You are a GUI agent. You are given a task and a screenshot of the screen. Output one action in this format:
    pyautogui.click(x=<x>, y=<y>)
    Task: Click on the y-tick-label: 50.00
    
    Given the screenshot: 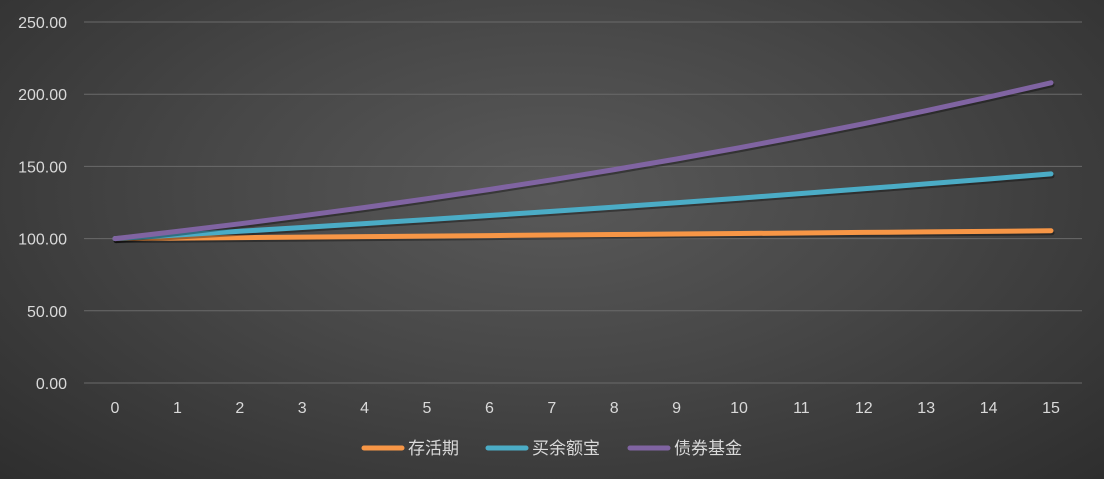 What is the action you would take?
    pyautogui.click(x=47, y=312)
    